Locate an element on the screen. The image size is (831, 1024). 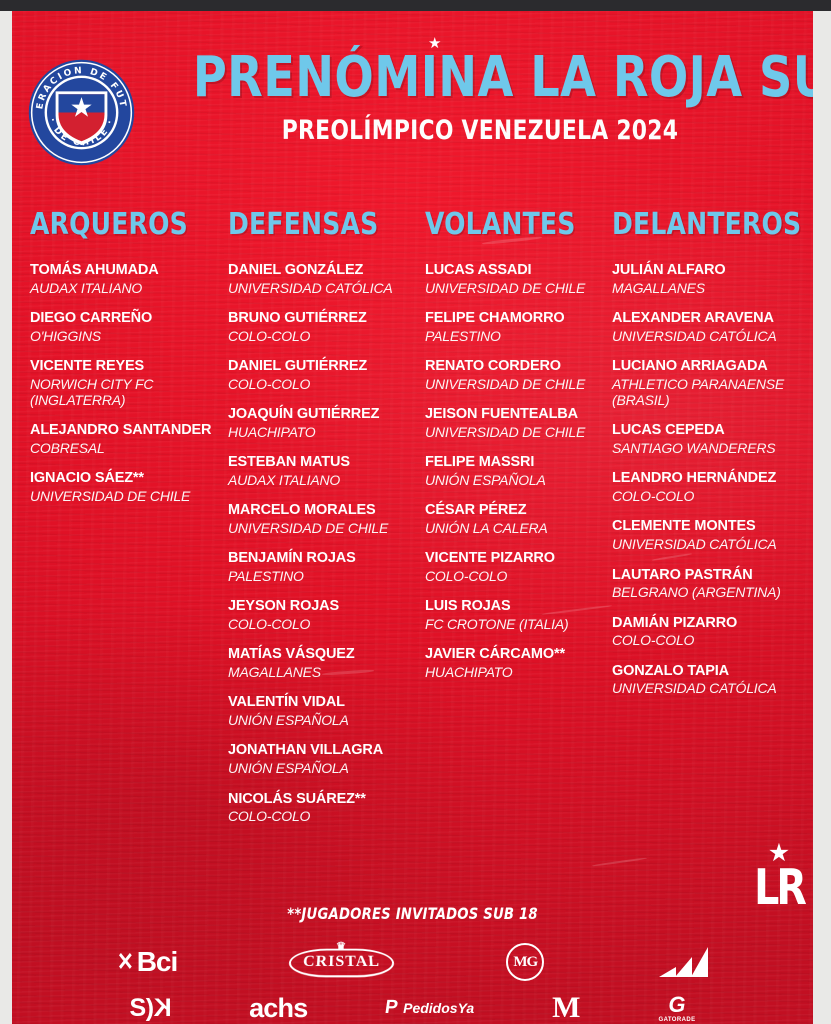
player-name: LUIS ROJAS is located at coordinates (468, 606).